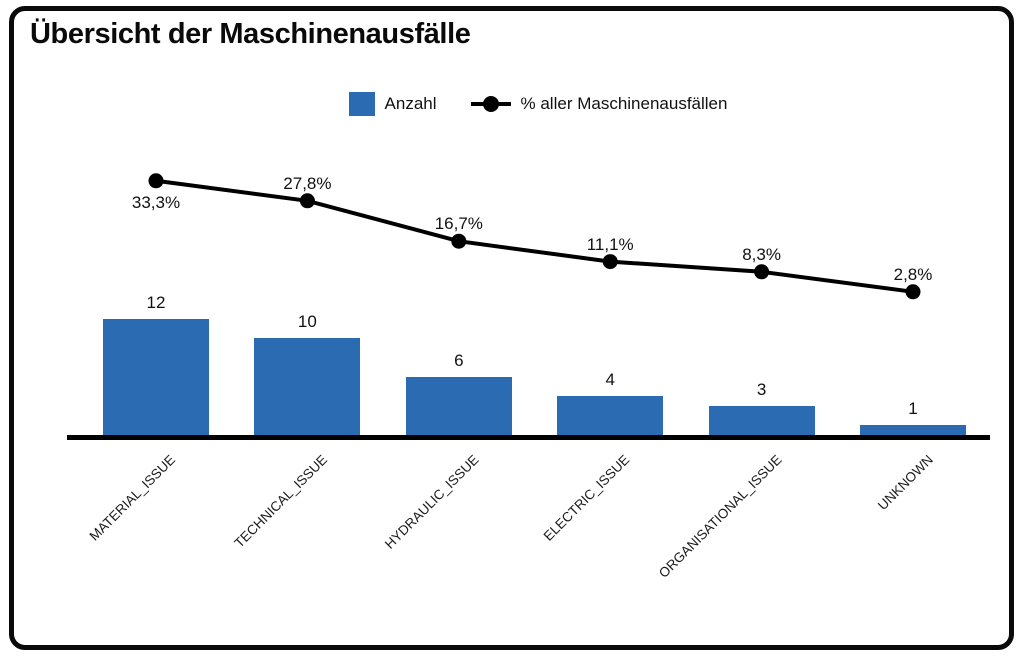 This screenshot has width=1024, height=664. Describe the element at coordinates (761, 389) in the screenshot. I see `bar-value-label: 3` at that location.